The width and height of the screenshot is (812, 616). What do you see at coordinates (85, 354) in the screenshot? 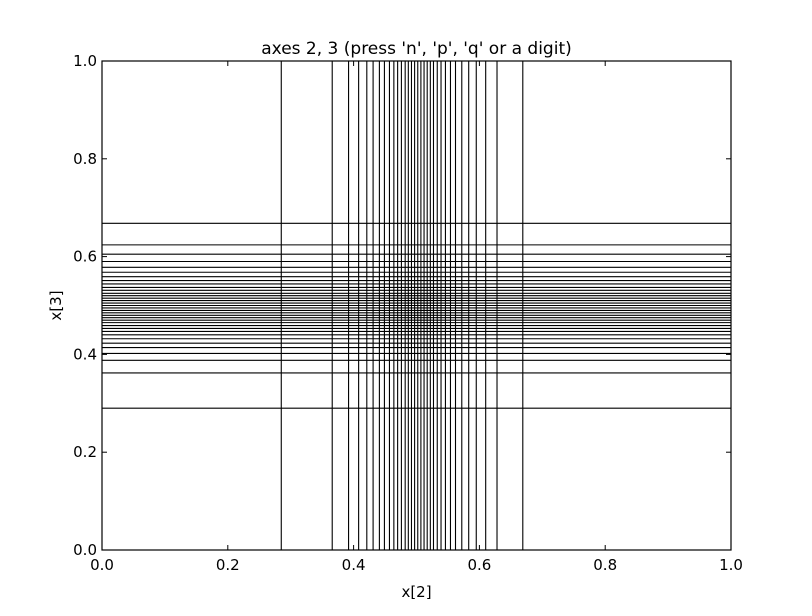
I see `y-tick-label-2: 0.4` at bounding box center [85, 354].